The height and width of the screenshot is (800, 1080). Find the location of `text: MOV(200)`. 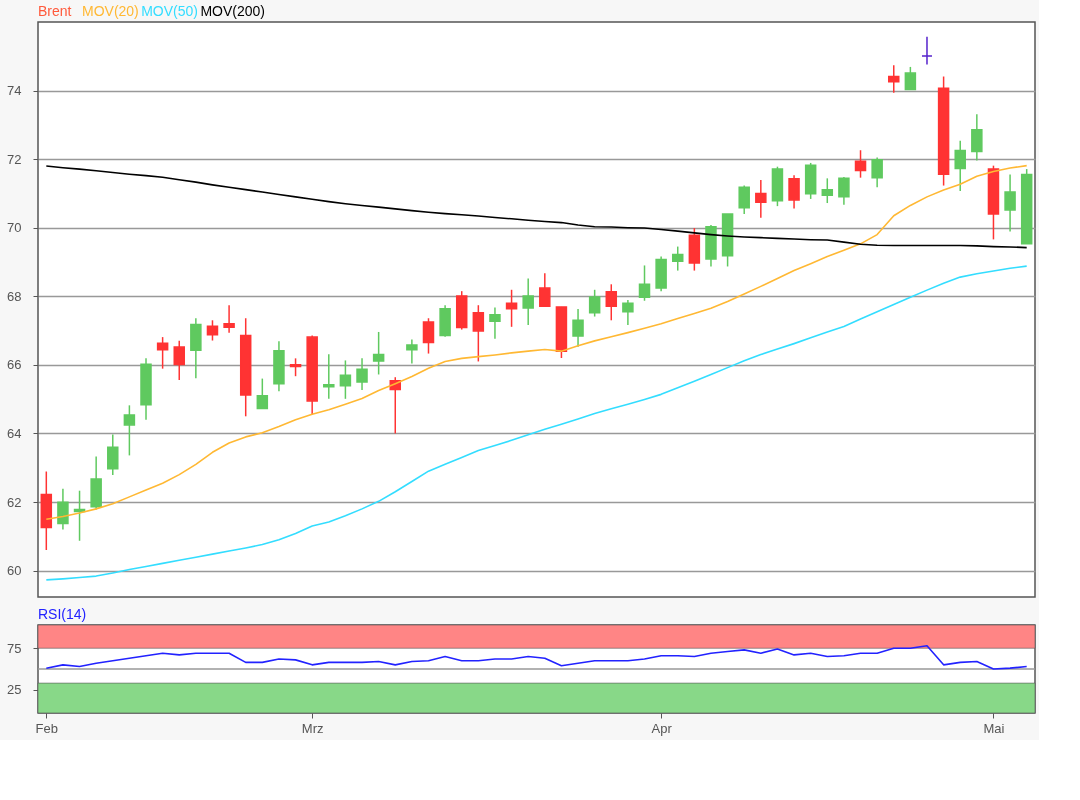

text: MOV(200) is located at coordinates (232, 11).